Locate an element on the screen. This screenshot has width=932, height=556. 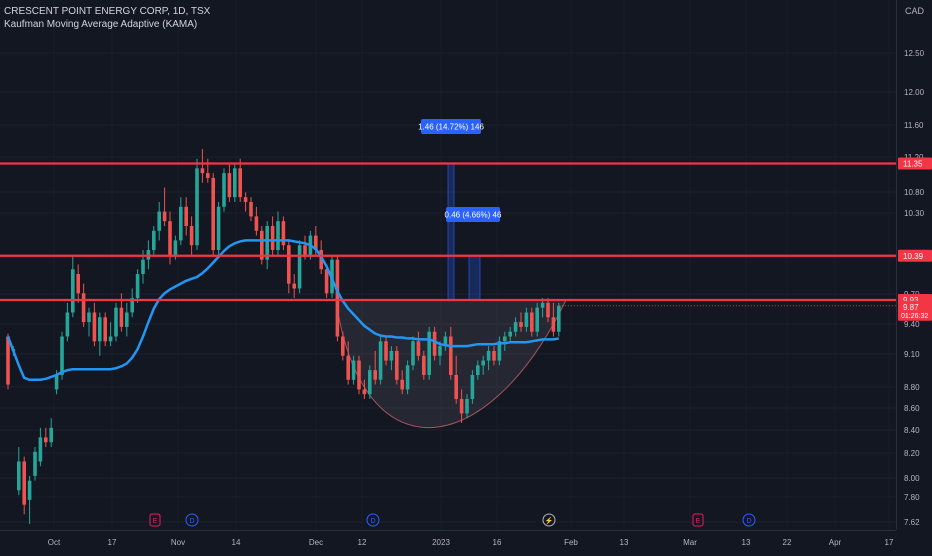
level-price-label: 10.39 is located at coordinates (913, 256).